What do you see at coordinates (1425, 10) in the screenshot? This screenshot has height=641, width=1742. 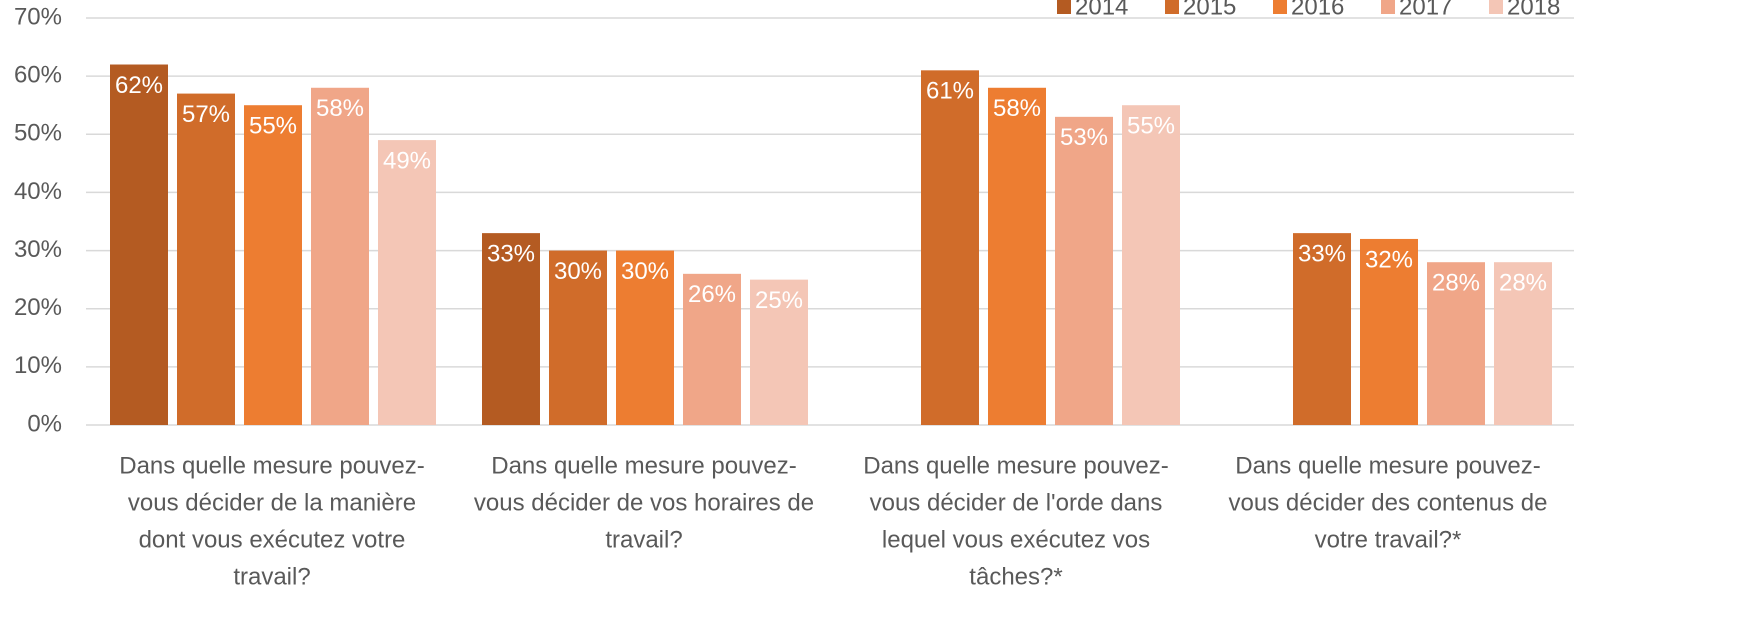 I see `legend-label: 2017` at bounding box center [1425, 10].